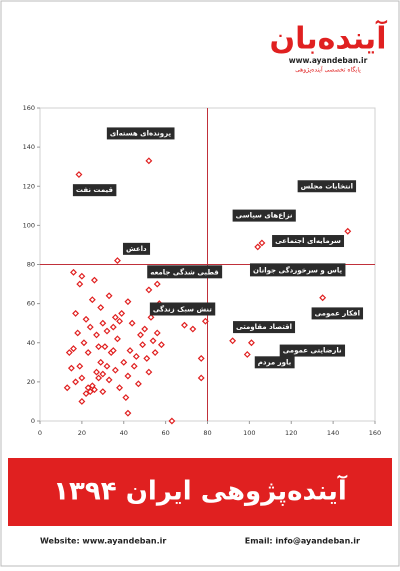  Describe the element at coordinates (291, 433) in the screenshot. I see `x-tick-label: 120` at that location.